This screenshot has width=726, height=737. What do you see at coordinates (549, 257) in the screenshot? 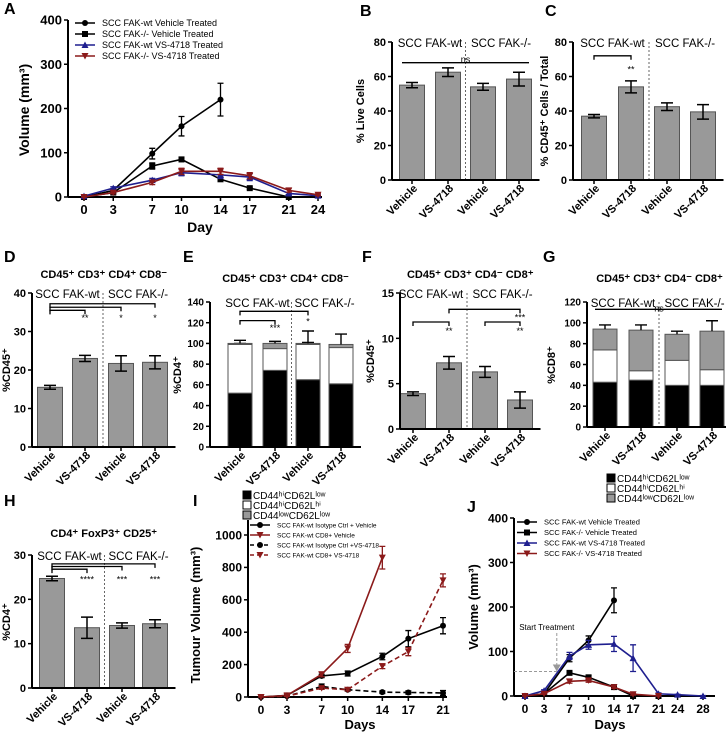
I see `panel-letter-g: G` at bounding box center [549, 257].